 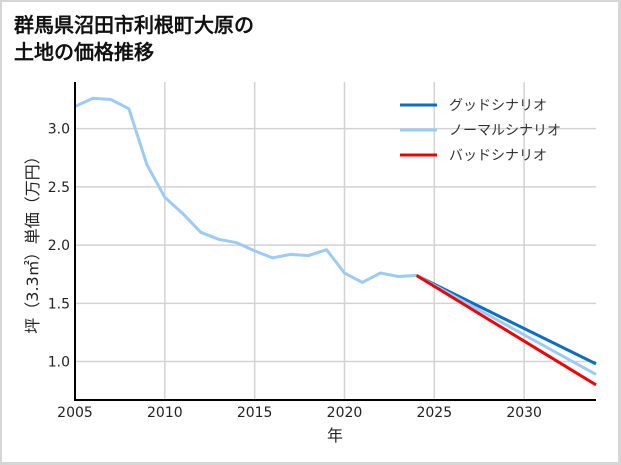 What do you see at coordinates (505, 131) in the screenshot?
I see `legend-label: ノーマルシナリオ` at bounding box center [505, 131].